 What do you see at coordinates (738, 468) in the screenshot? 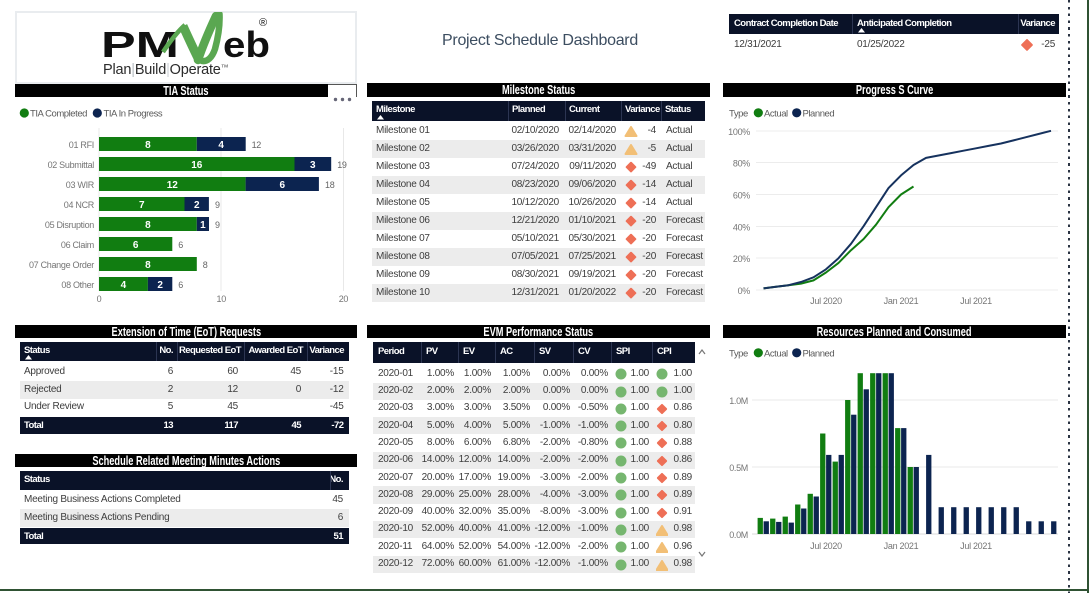
I see `svg-text: 0.5M` at bounding box center [738, 468].